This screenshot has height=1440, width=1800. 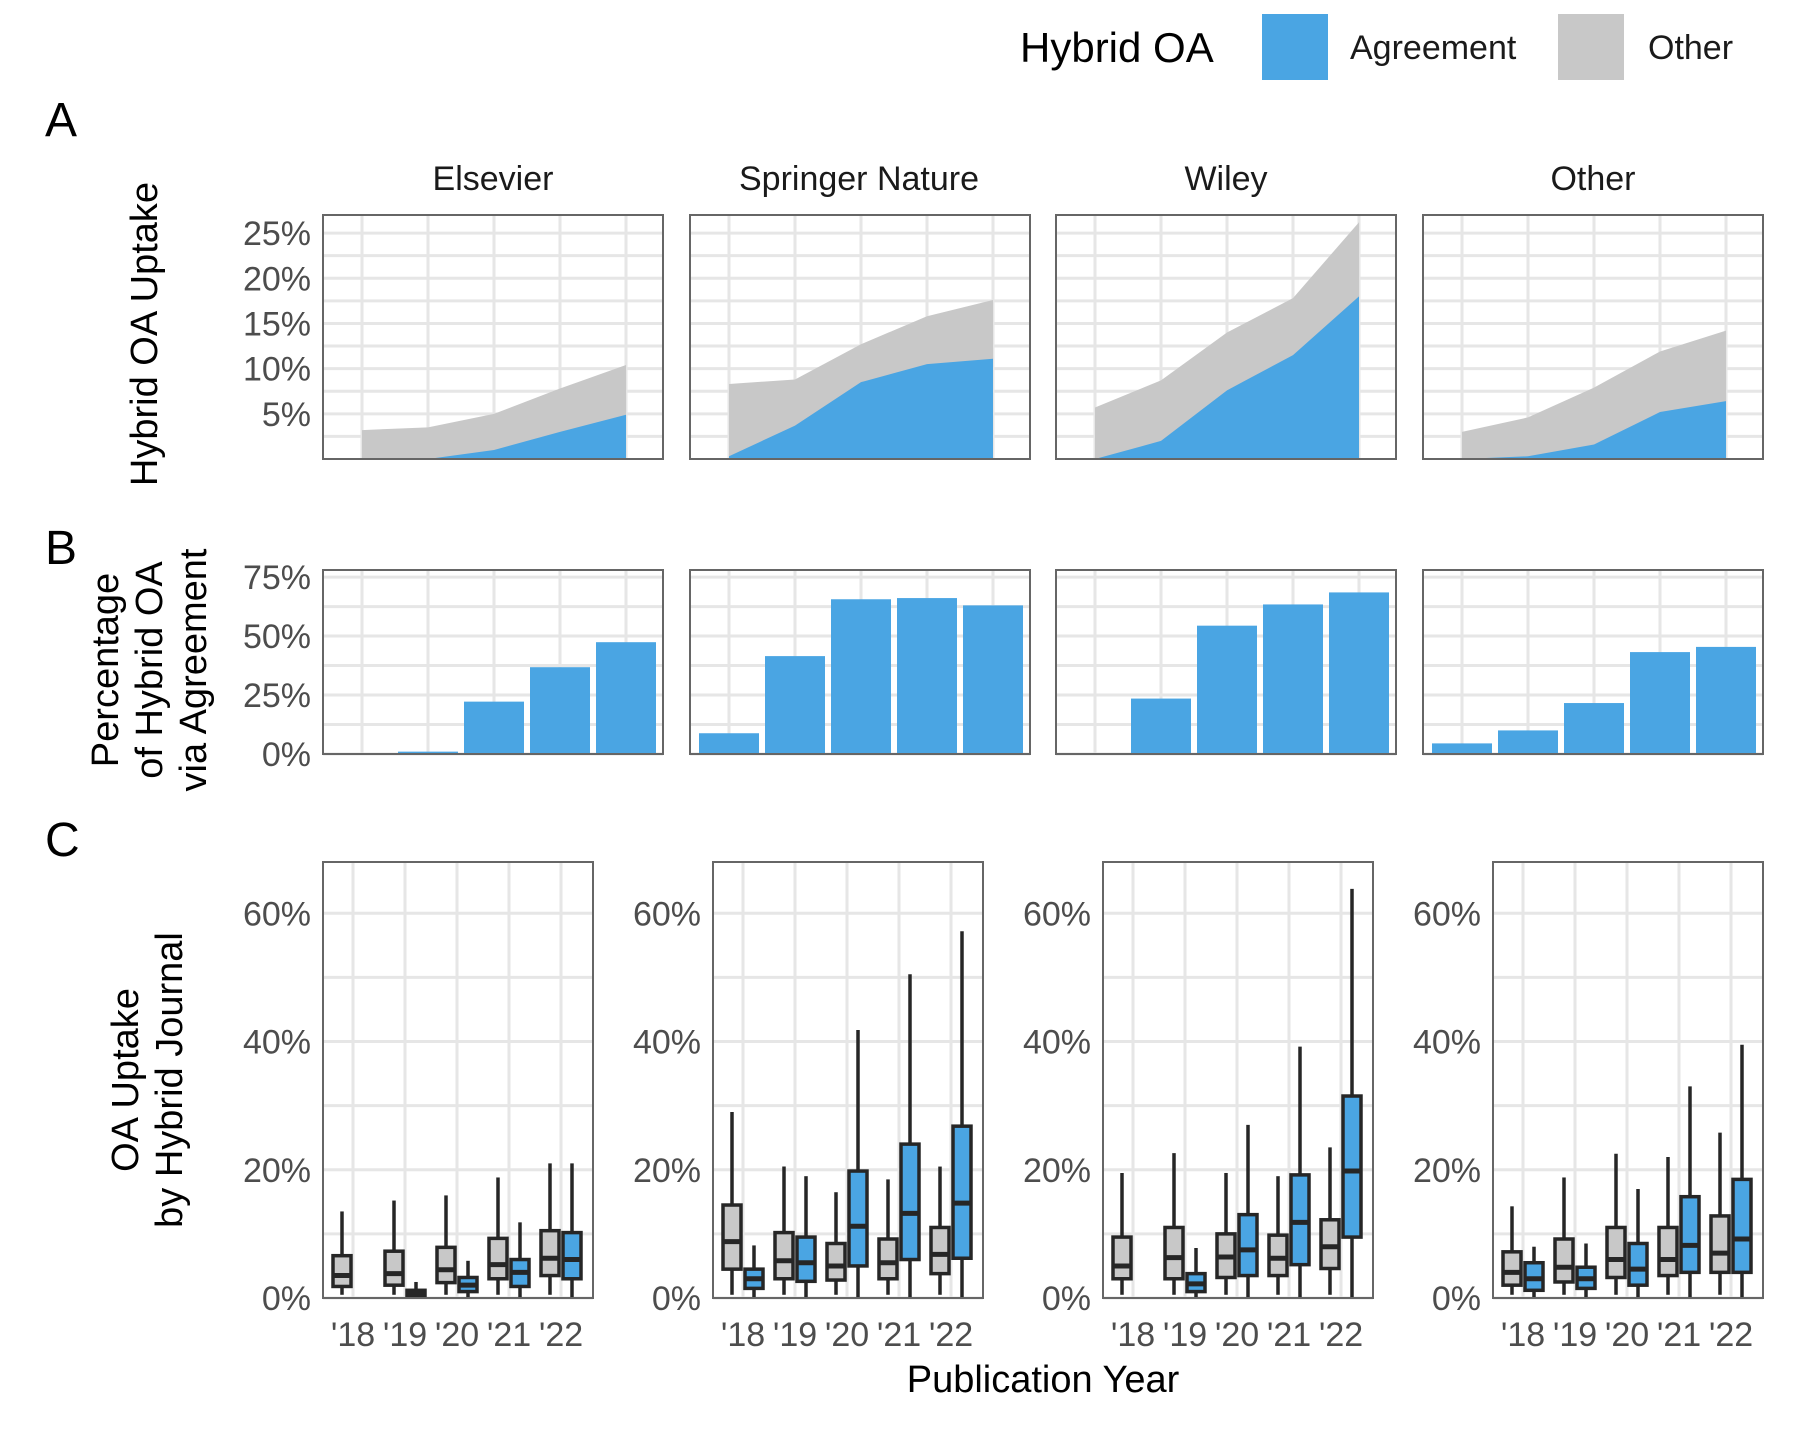 What do you see at coordinates (1586, 1270) in the screenshot?
I see `box-other-2019-agreement` at bounding box center [1586, 1270].